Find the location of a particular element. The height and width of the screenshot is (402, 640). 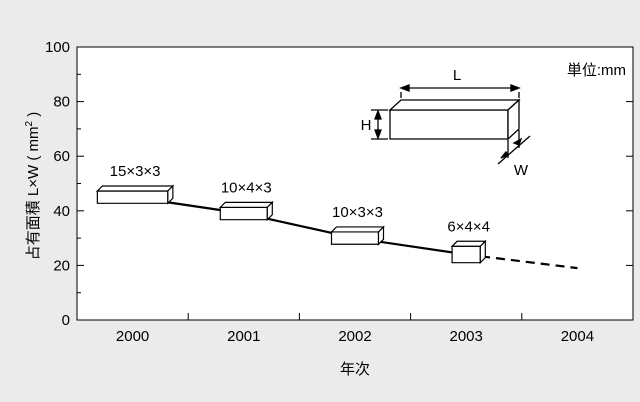

x-tick-label: 2003 is located at coordinates (466, 336).